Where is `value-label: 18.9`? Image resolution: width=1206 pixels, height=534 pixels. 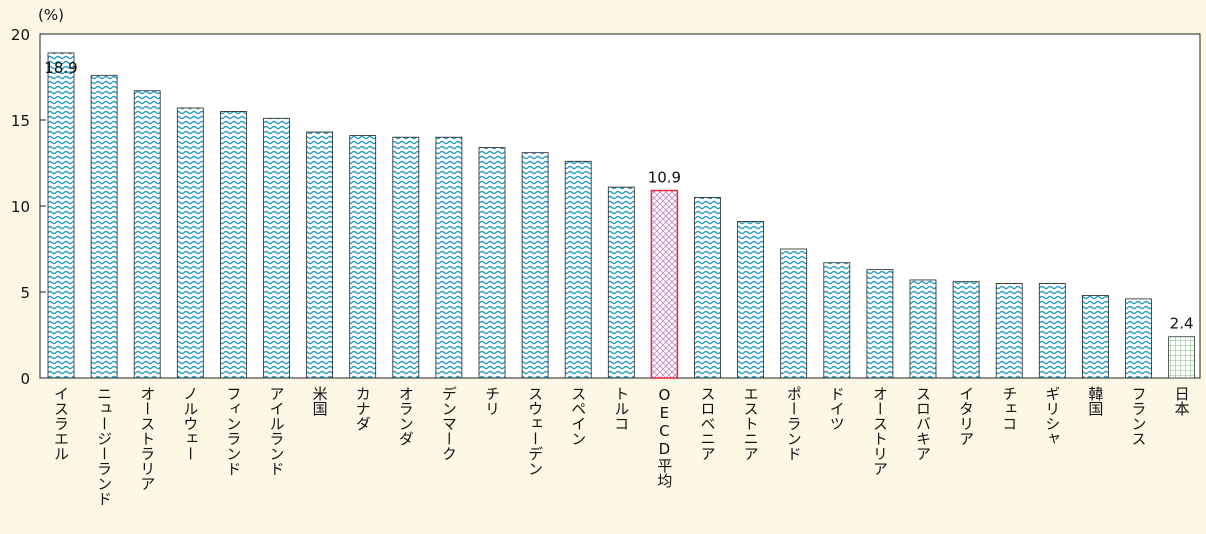 value-label: 18.9 is located at coordinates (60, 68).